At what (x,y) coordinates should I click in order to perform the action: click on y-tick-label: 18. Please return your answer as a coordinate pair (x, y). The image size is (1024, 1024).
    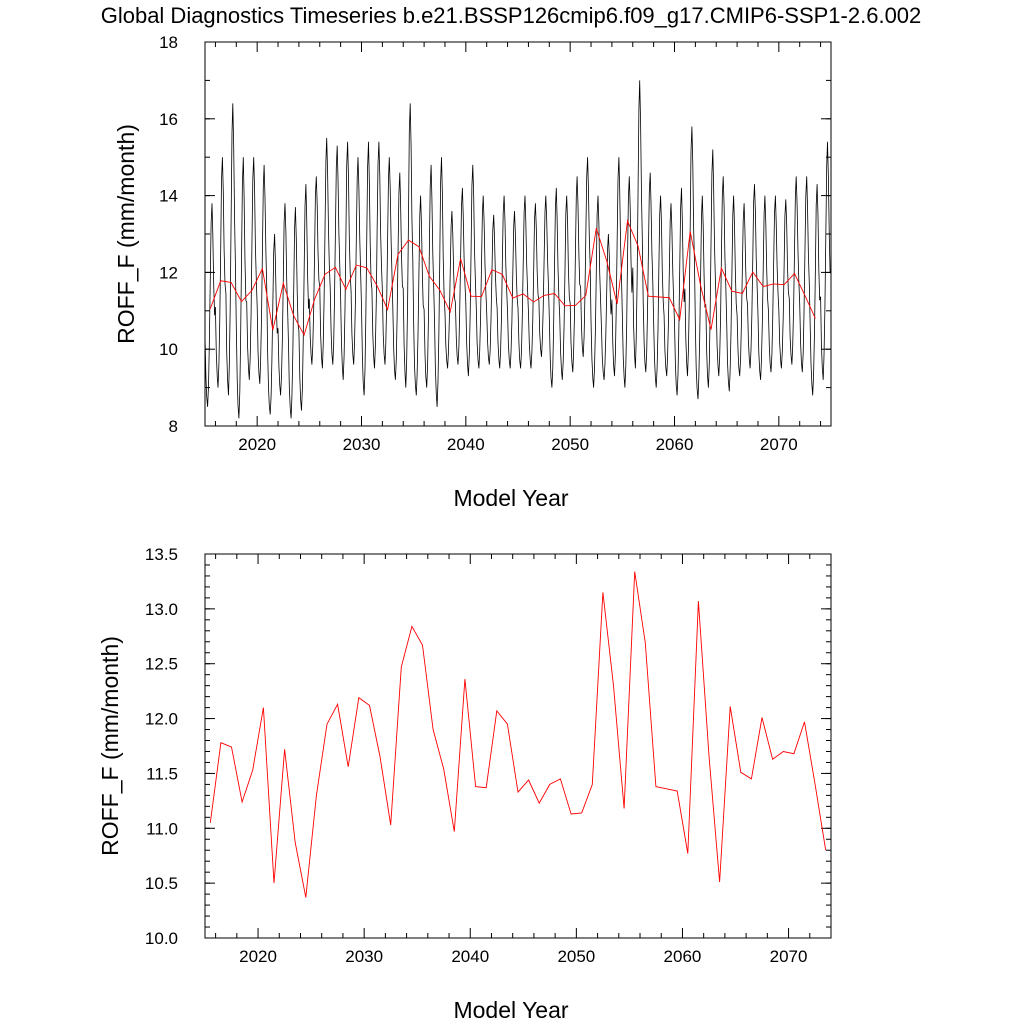
    Looking at the image, I should click on (168, 42).